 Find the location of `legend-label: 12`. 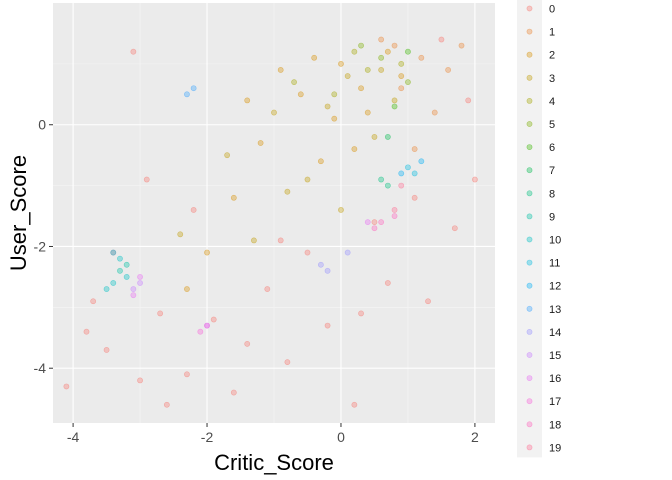

legend-label: 12 is located at coordinates (555, 287).